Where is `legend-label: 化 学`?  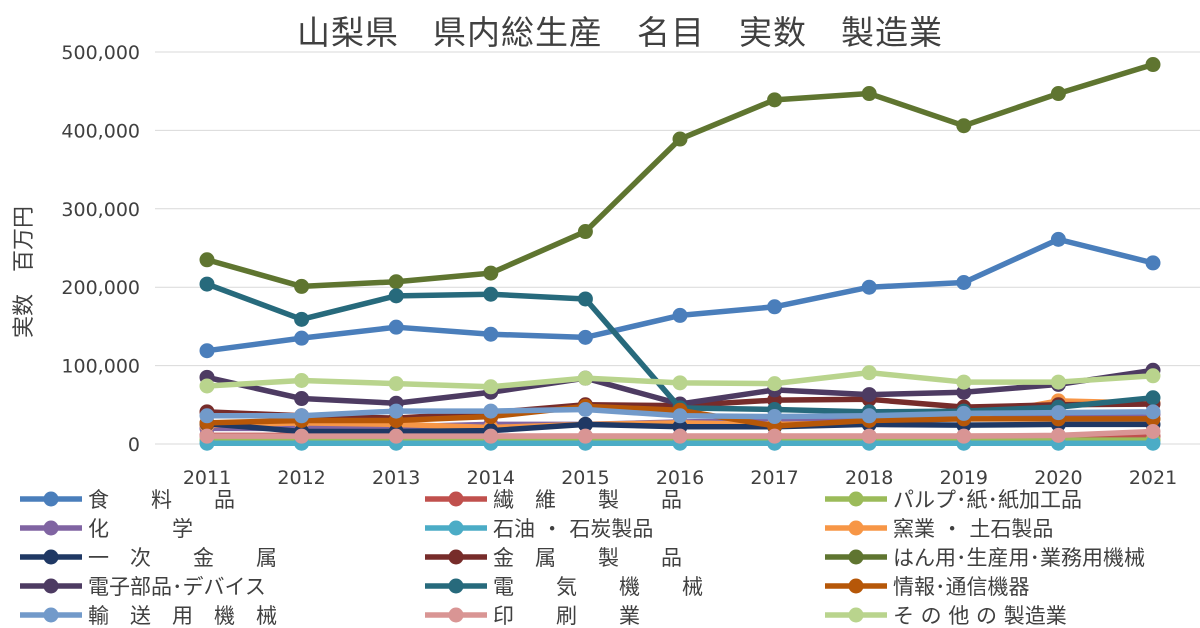
legend-label: 化 学 is located at coordinates (140, 529).